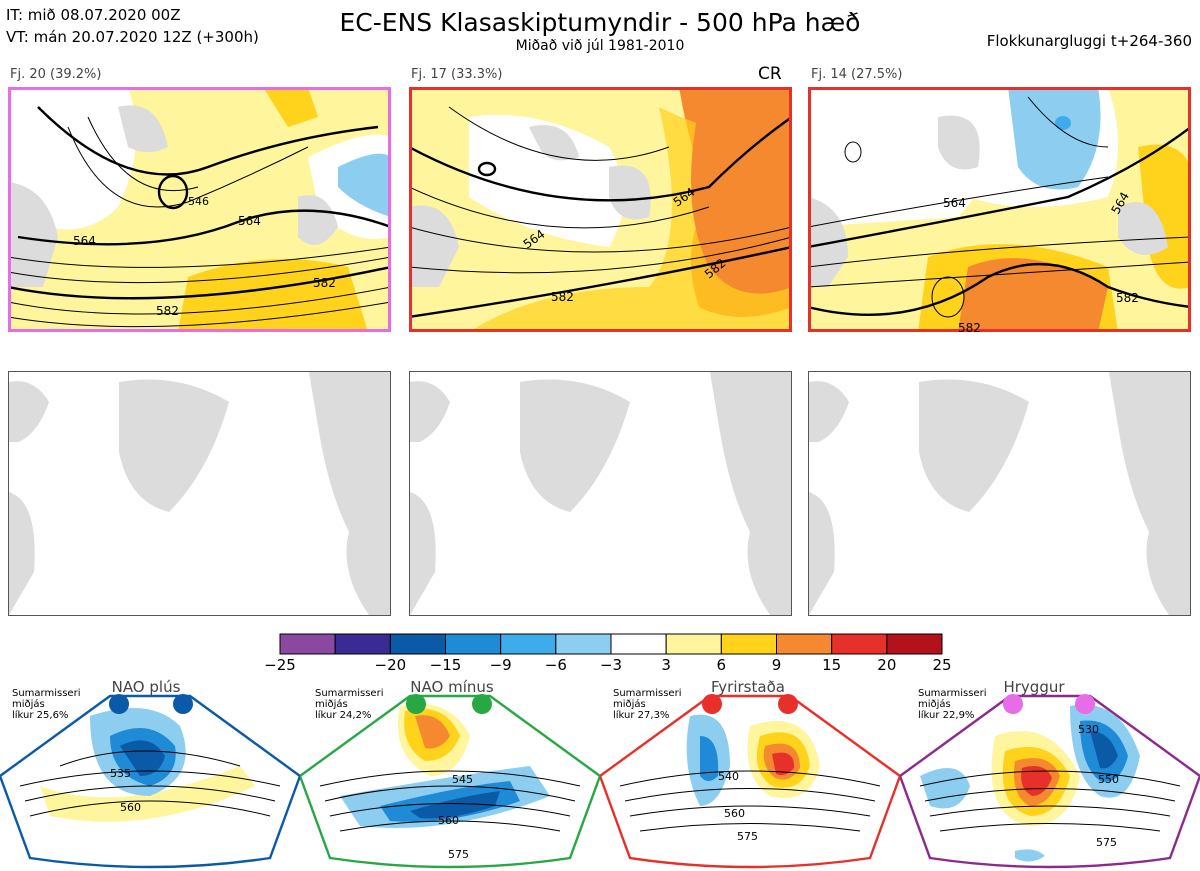 The image size is (1200, 871). What do you see at coordinates (462, 779) in the screenshot?
I see `pattern-2-contour-1: 545` at bounding box center [462, 779].